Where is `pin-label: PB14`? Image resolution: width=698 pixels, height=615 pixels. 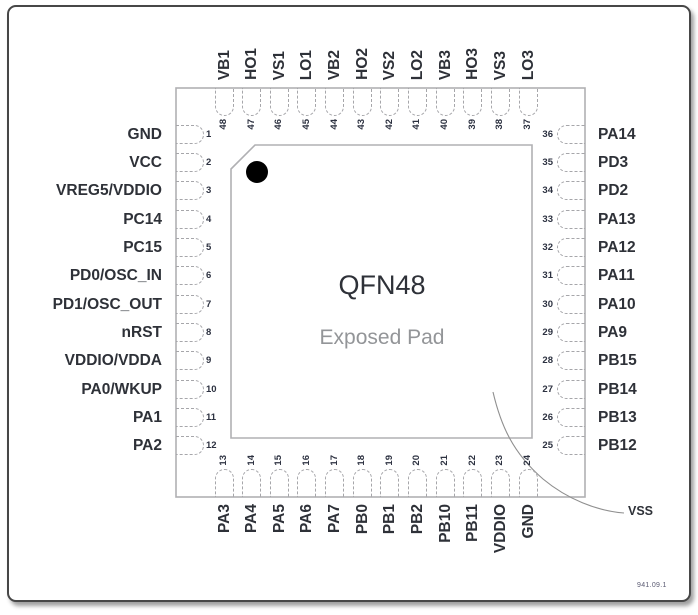
pin-label: PB14 is located at coordinates (617, 389).